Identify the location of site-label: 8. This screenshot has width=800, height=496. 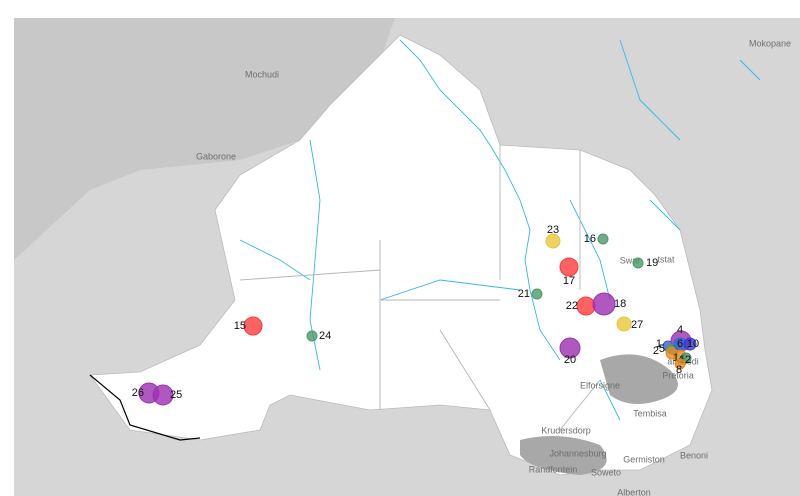
(679, 370).